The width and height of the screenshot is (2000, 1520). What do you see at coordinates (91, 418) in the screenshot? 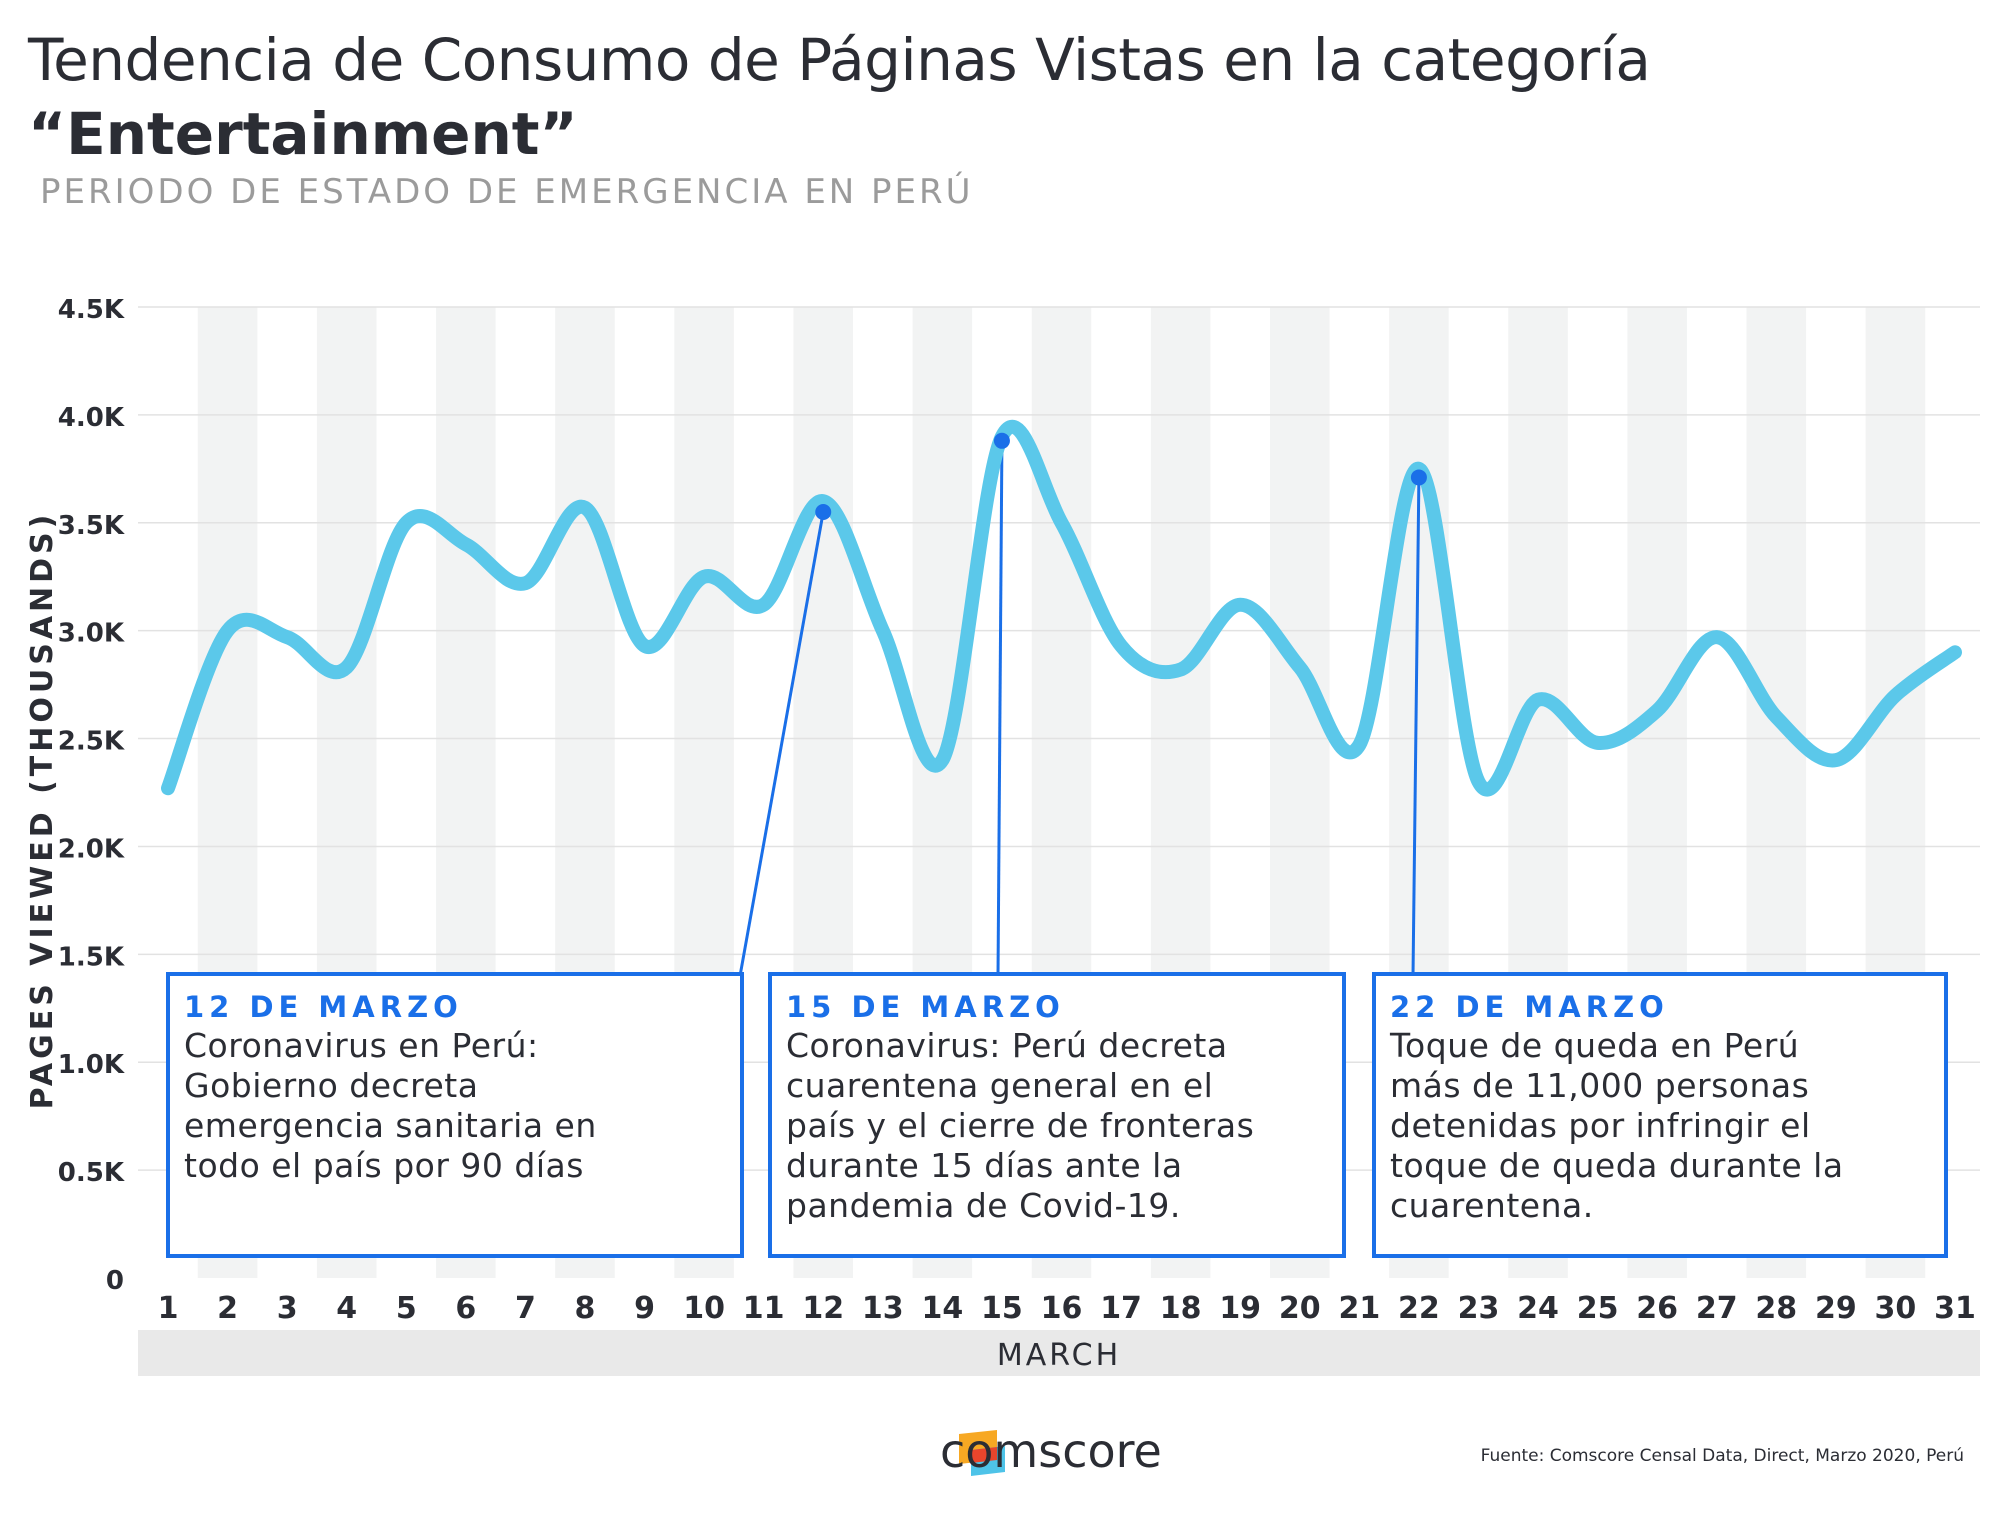
I see `y-tick-label: 4.0K` at bounding box center [91, 418].